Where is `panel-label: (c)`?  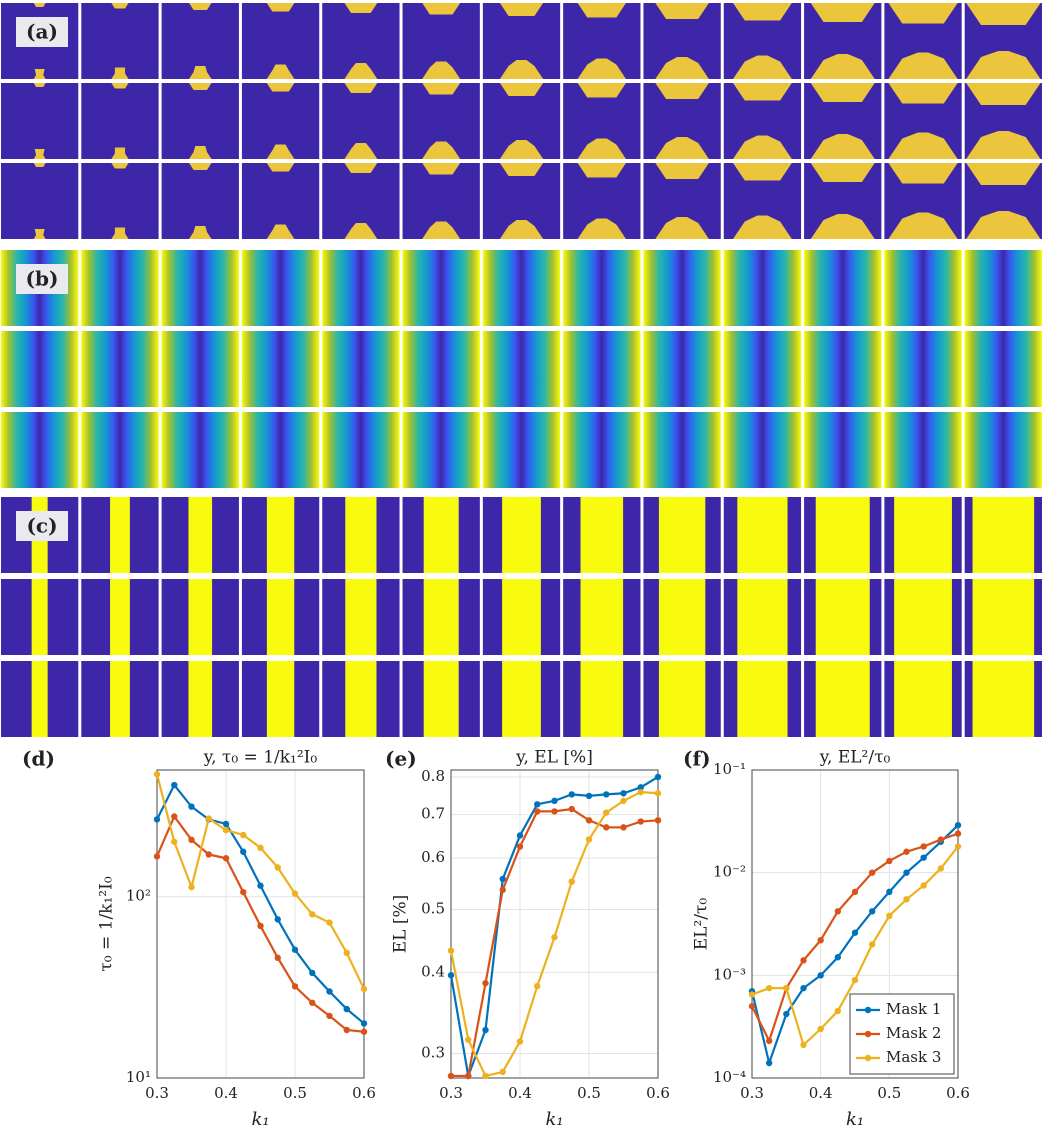
panel-label: (c) is located at coordinates (41, 526).